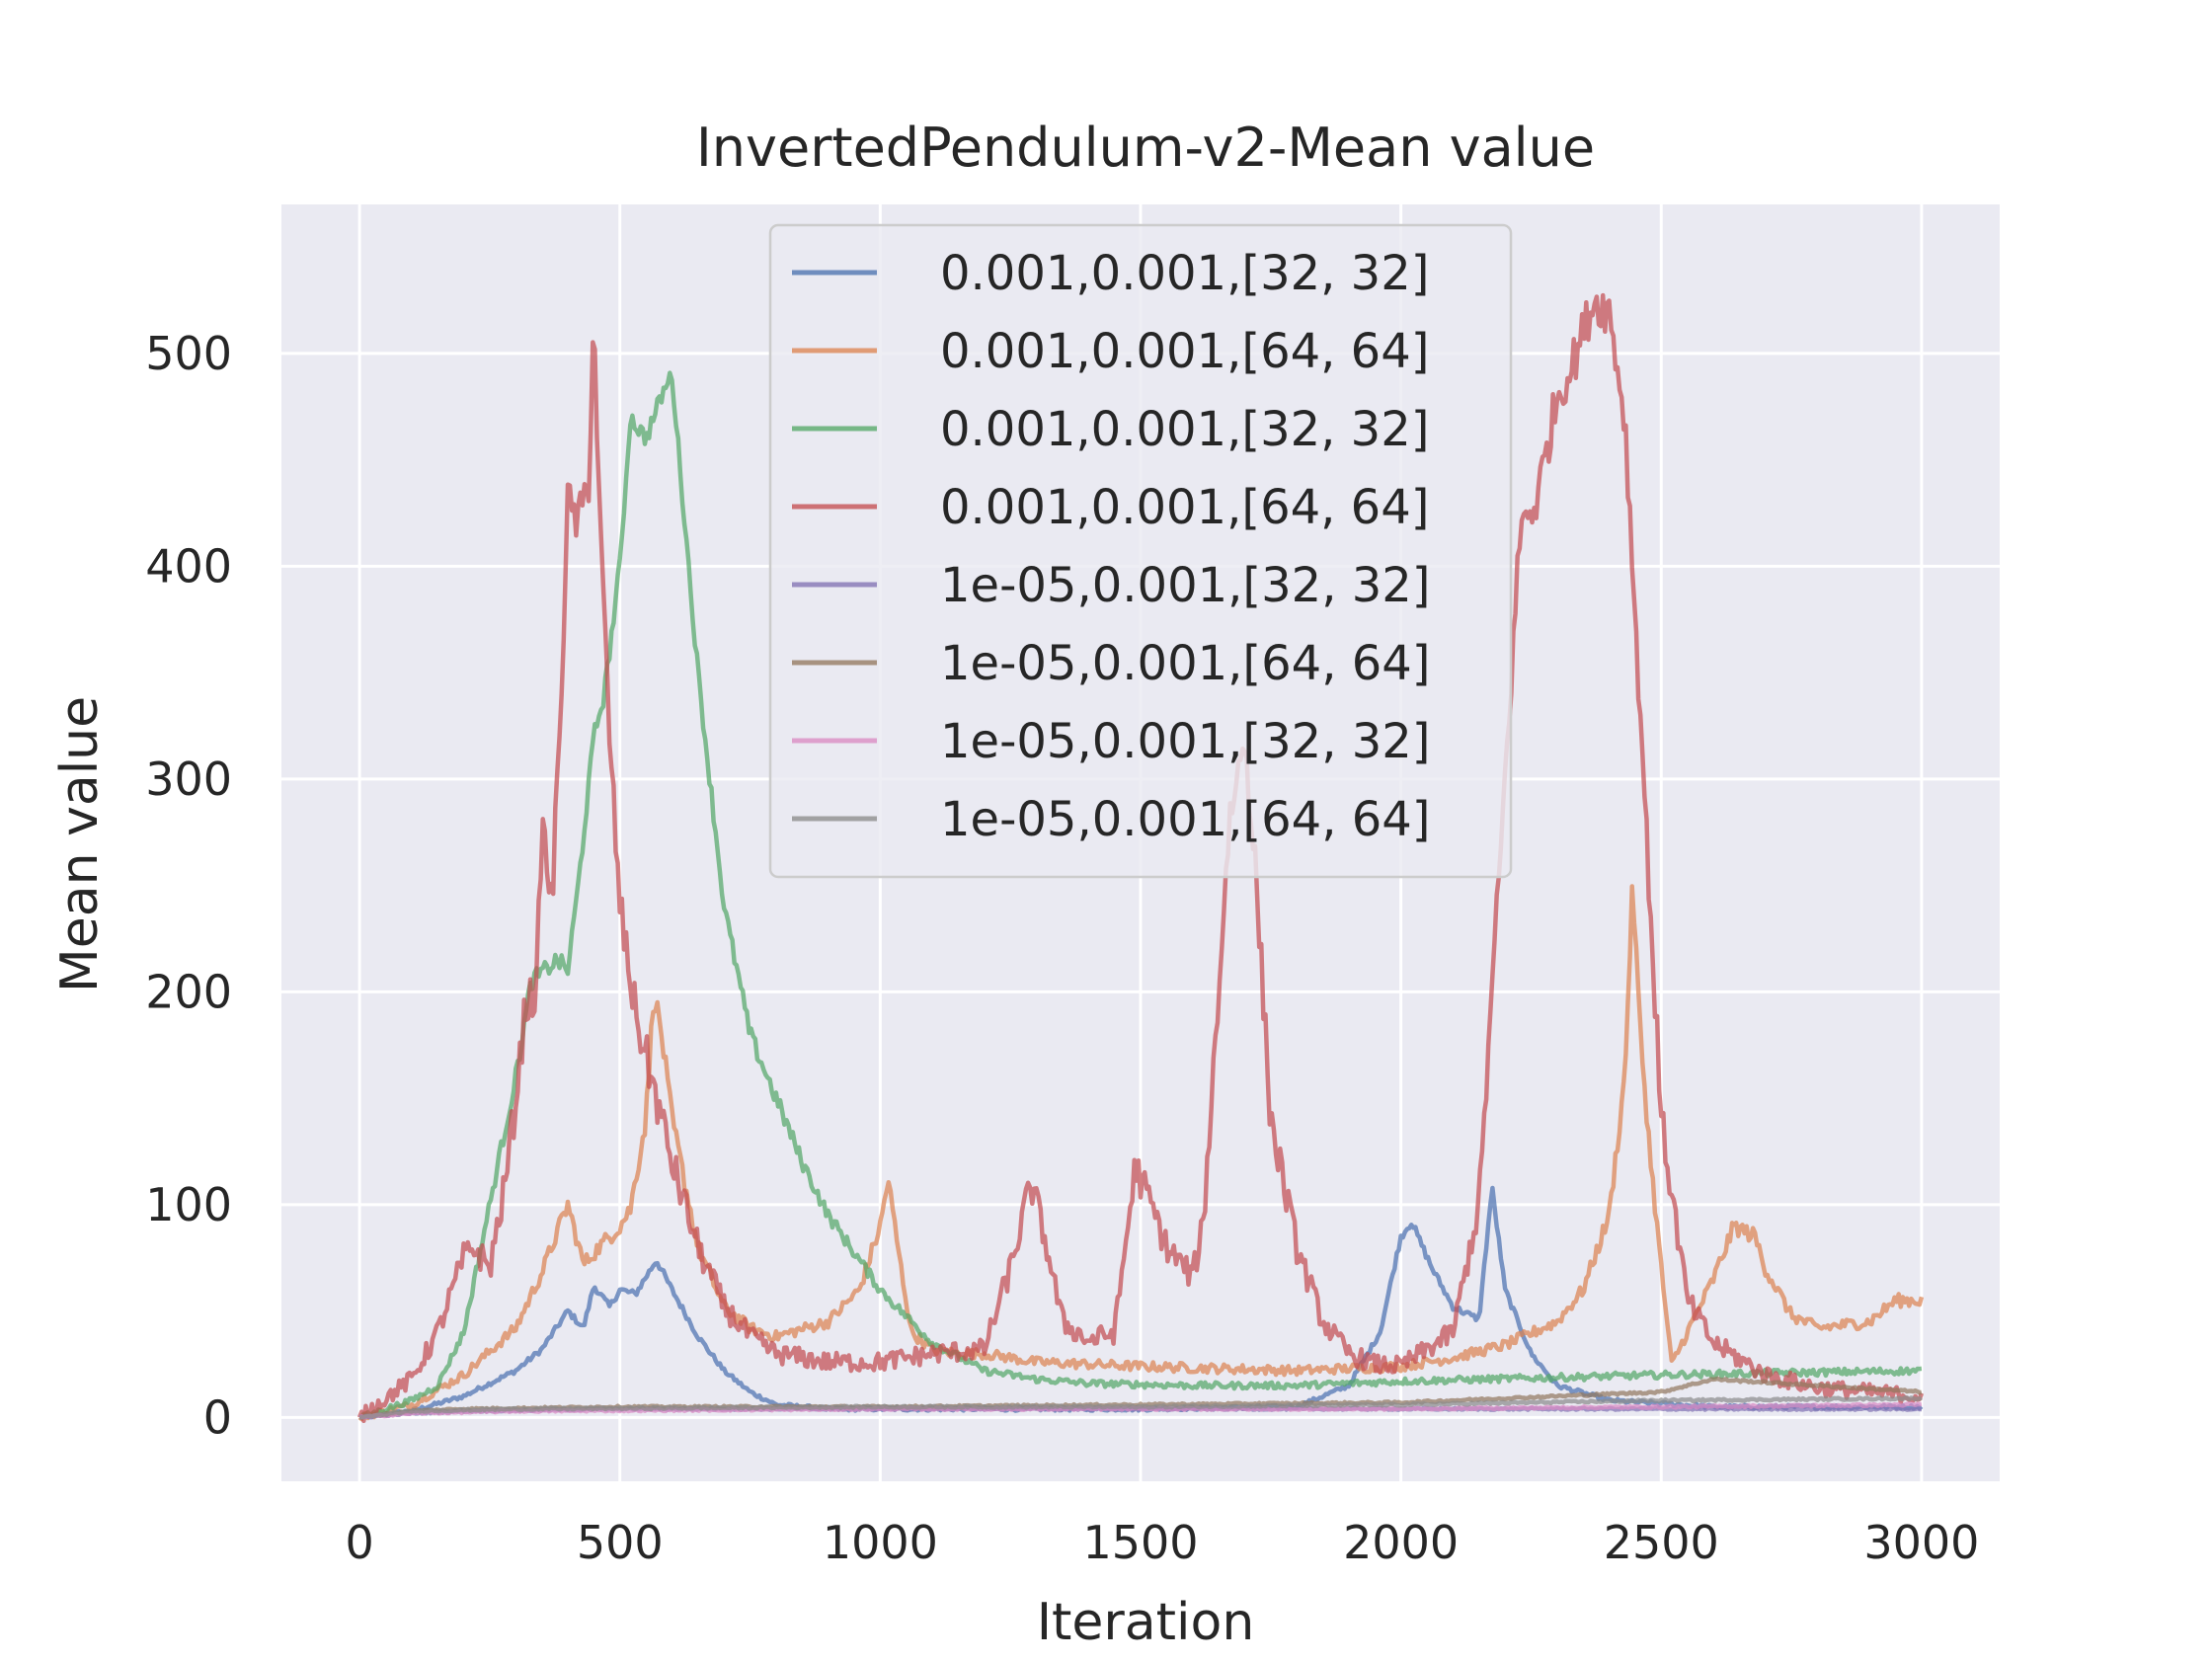 The image size is (2212, 1663). What do you see at coordinates (1140, 1542) in the screenshot?
I see `x-tick-label: 1500` at bounding box center [1140, 1542].